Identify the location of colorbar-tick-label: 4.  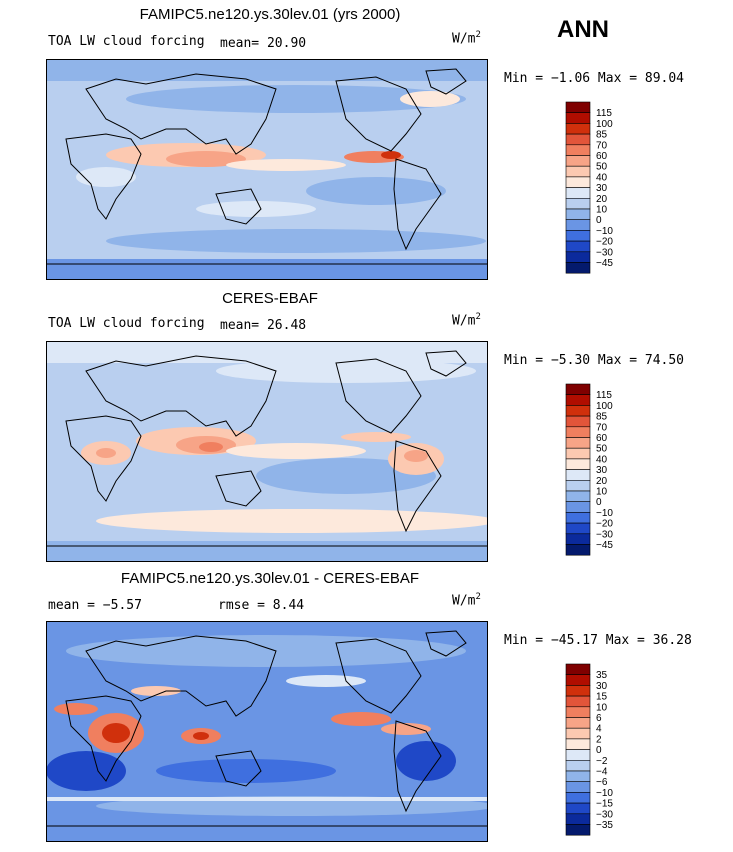
(599, 729).